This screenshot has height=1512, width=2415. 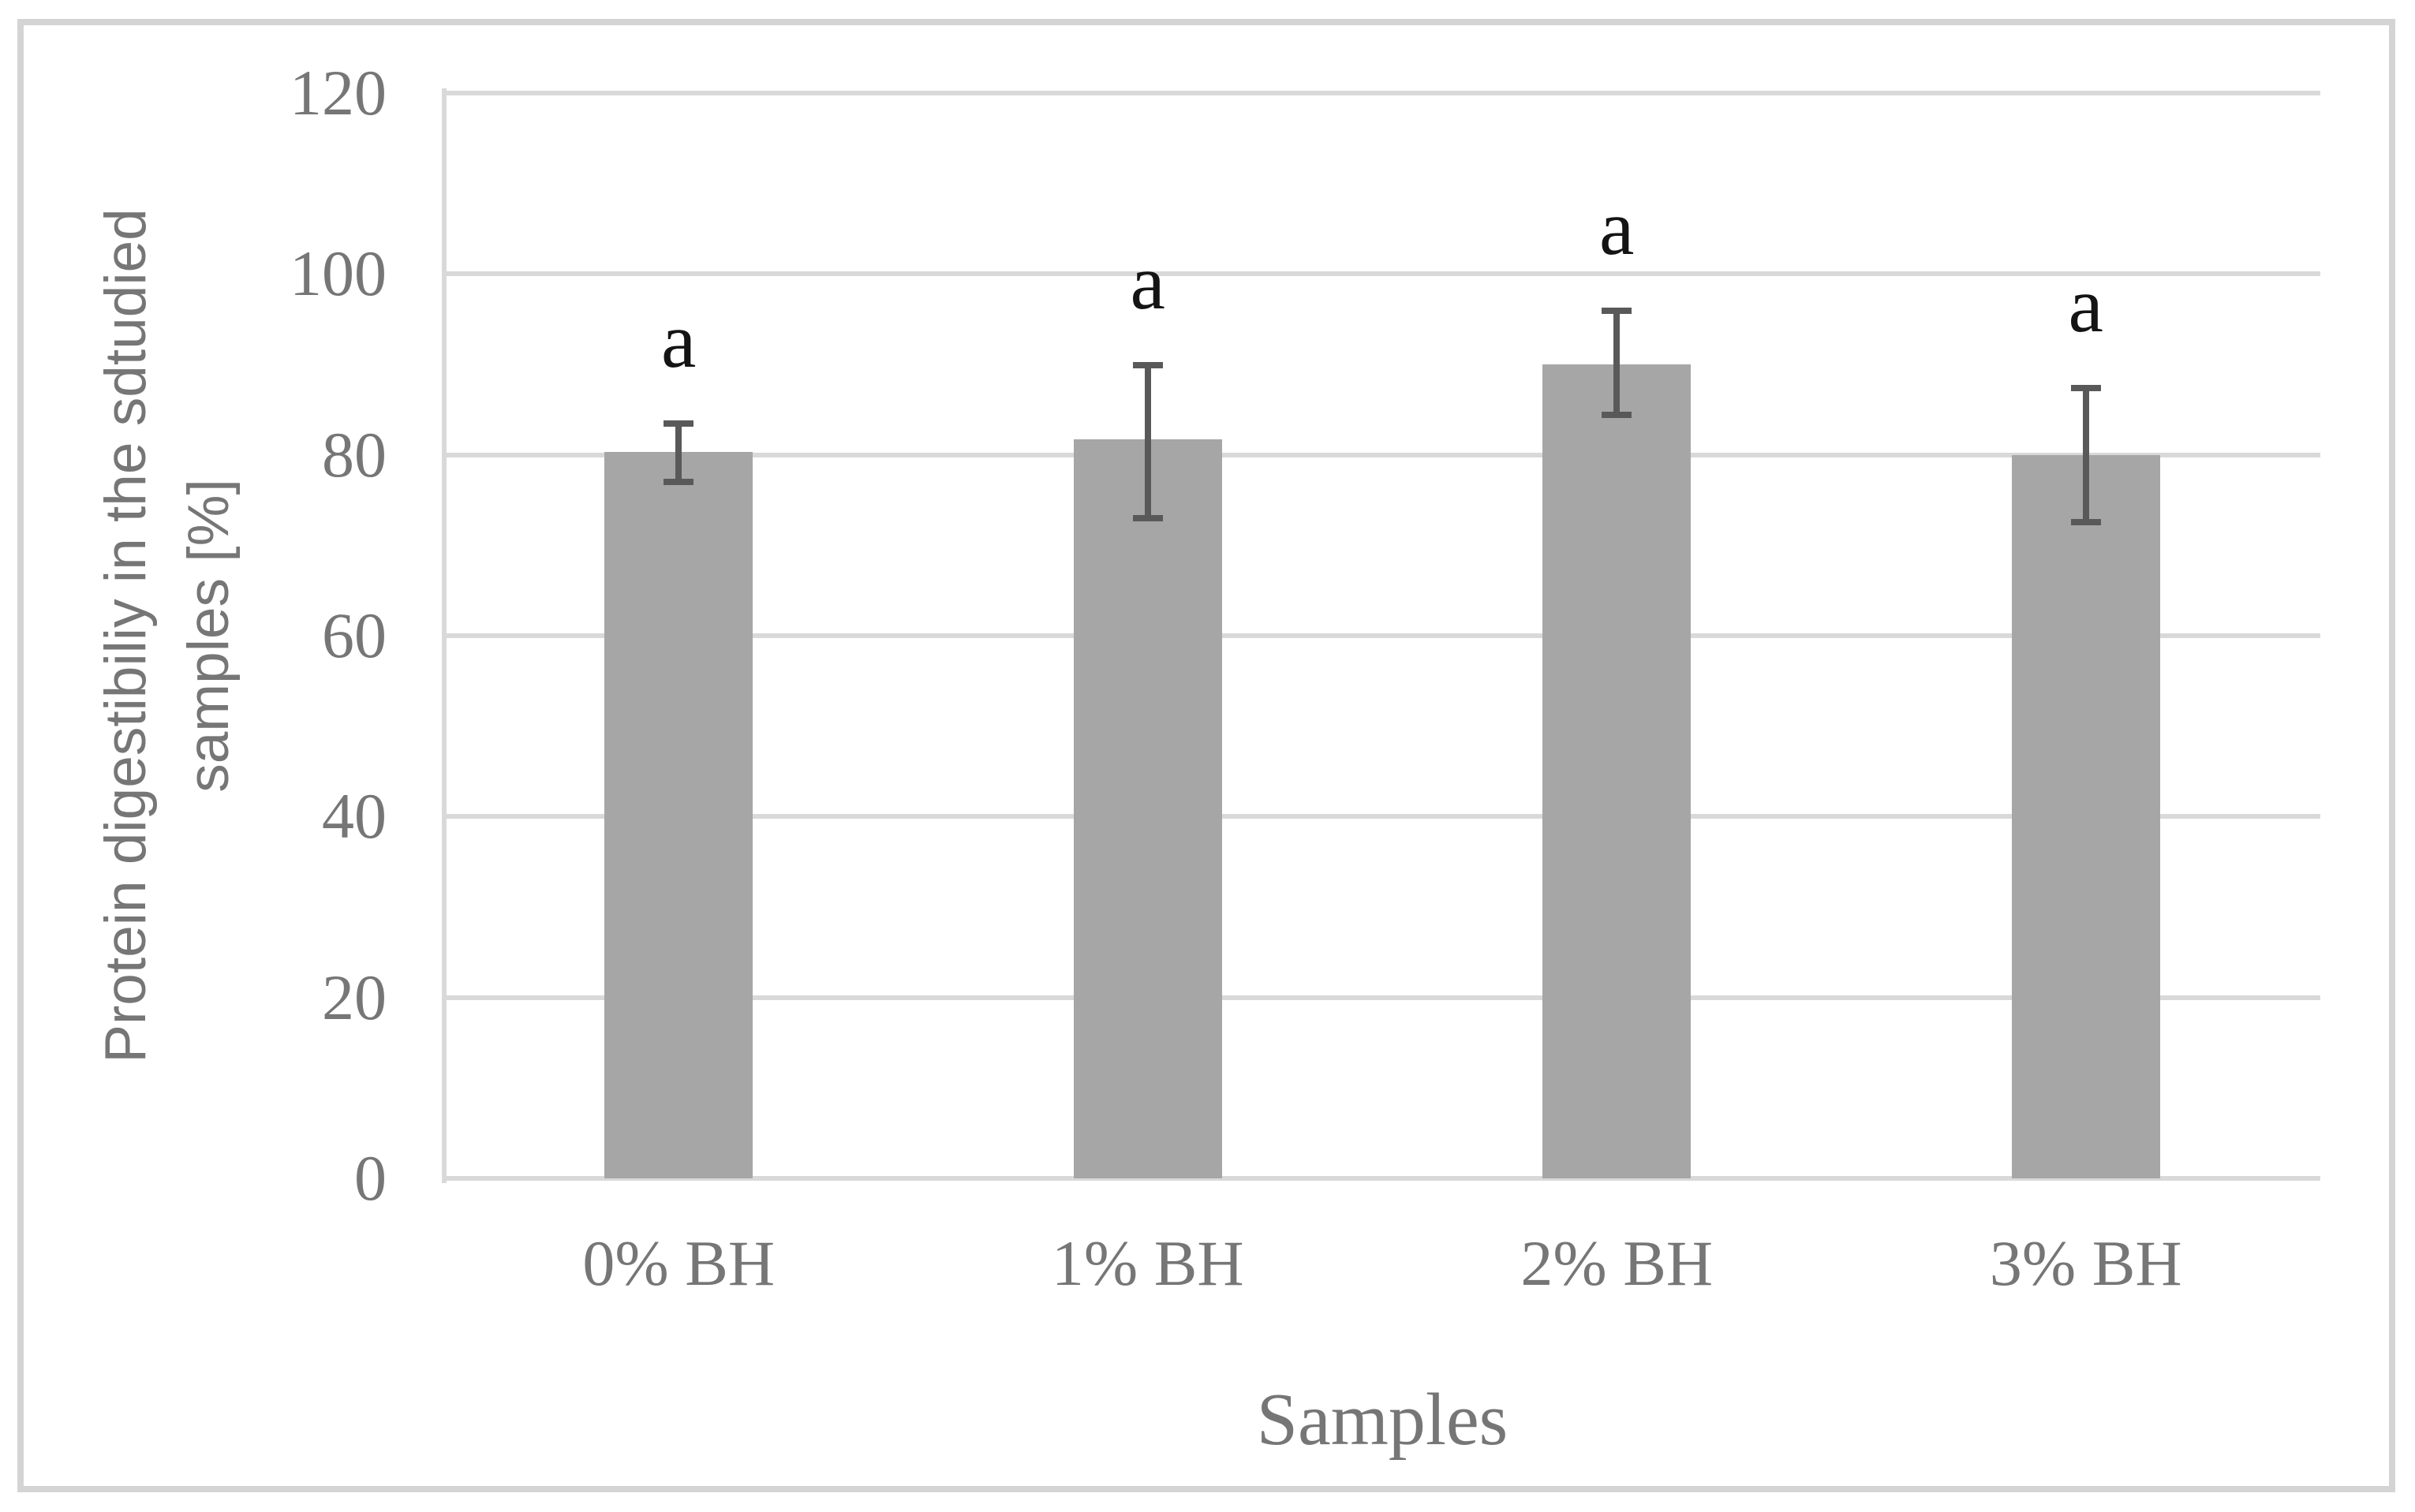 I want to click on y-tick-label: 40, so click(x=354, y=816).